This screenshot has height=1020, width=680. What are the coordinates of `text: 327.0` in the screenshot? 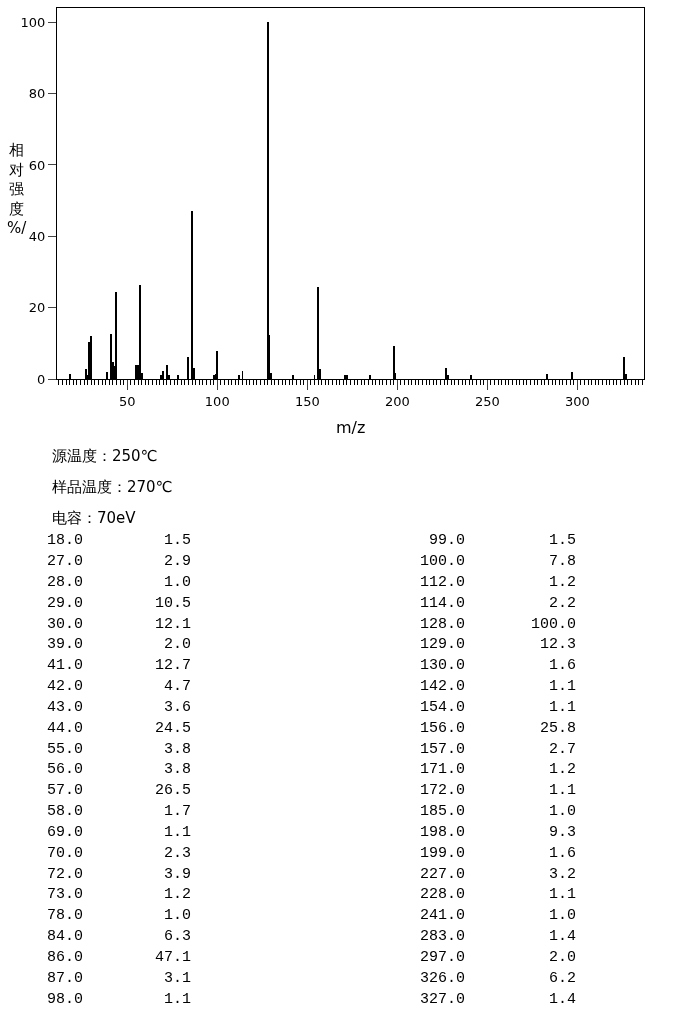 It's located at (443, 999).